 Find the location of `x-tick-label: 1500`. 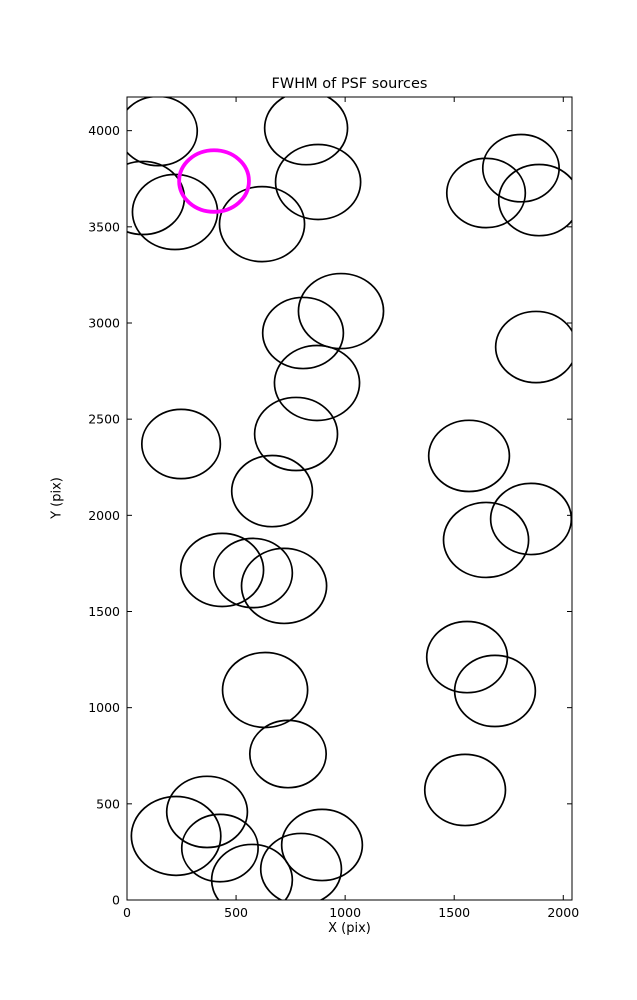

x-tick-label: 1500 is located at coordinates (454, 912).